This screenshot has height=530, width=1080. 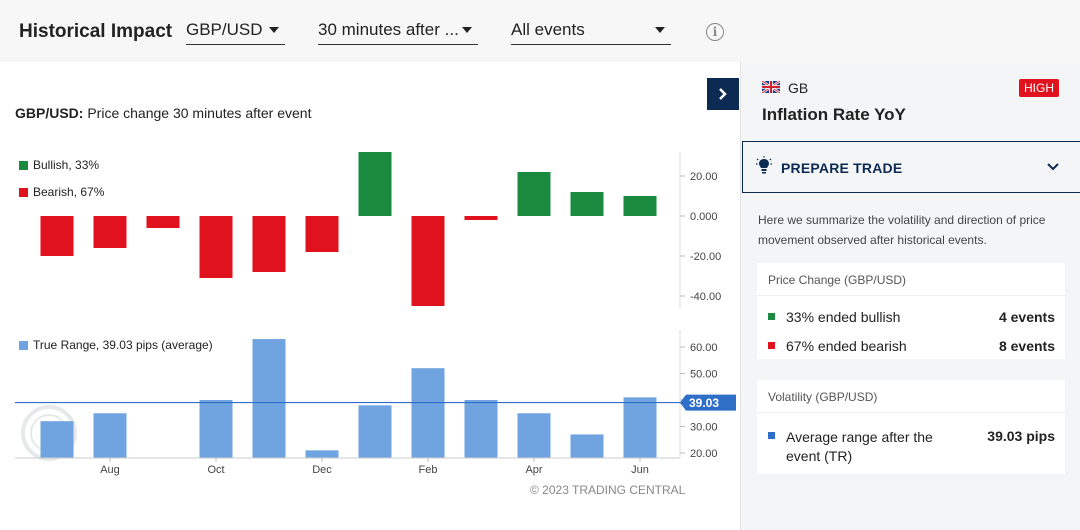 What do you see at coordinates (591, 30) in the screenshot?
I see `events-filter-dropdown: All events` at bounding box center [591, 30].